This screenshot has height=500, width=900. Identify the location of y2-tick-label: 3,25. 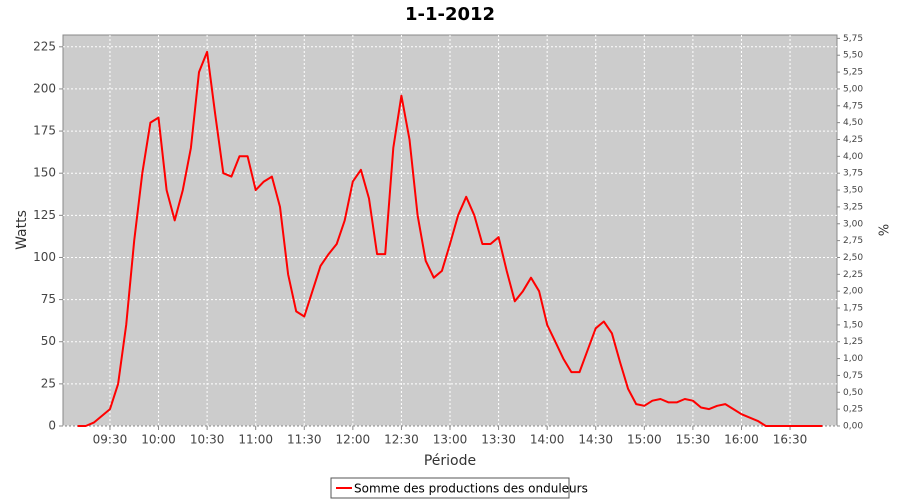
(853, 207).